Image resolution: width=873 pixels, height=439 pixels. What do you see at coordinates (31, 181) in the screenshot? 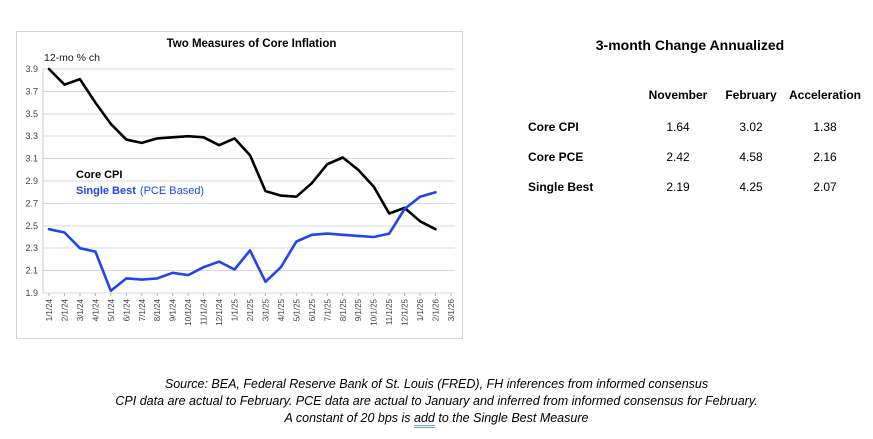
I see `y-axis-label: 2.9` at bounding box center [31, 181].